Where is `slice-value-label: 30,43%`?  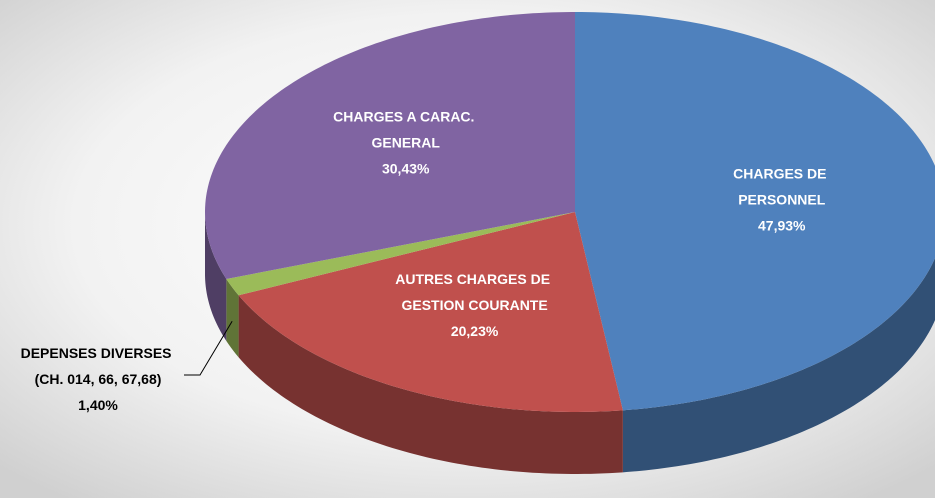 slice-value-label: 30,43% is located at coordinates (406, 168).